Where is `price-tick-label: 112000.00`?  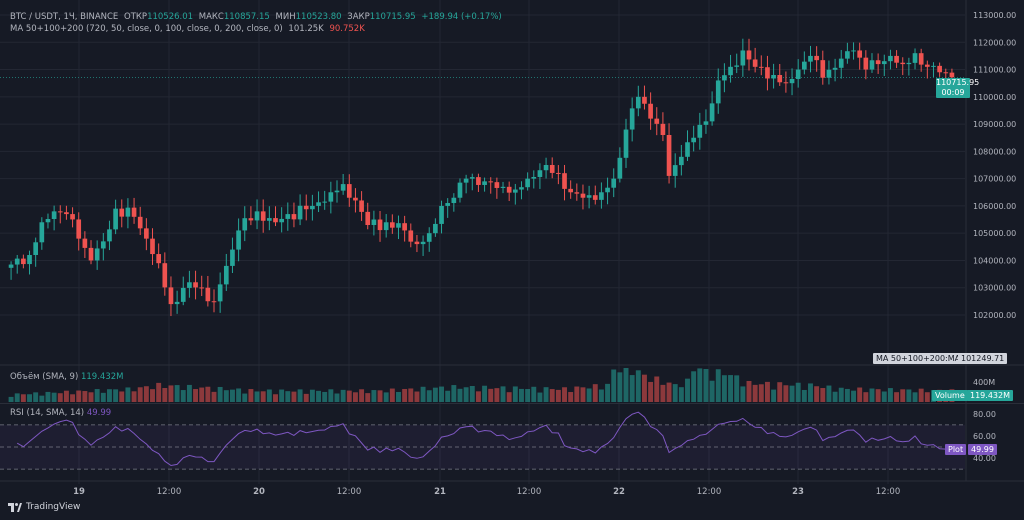 price-tick-label: 112000.00 is located at coordinates (994, 42).